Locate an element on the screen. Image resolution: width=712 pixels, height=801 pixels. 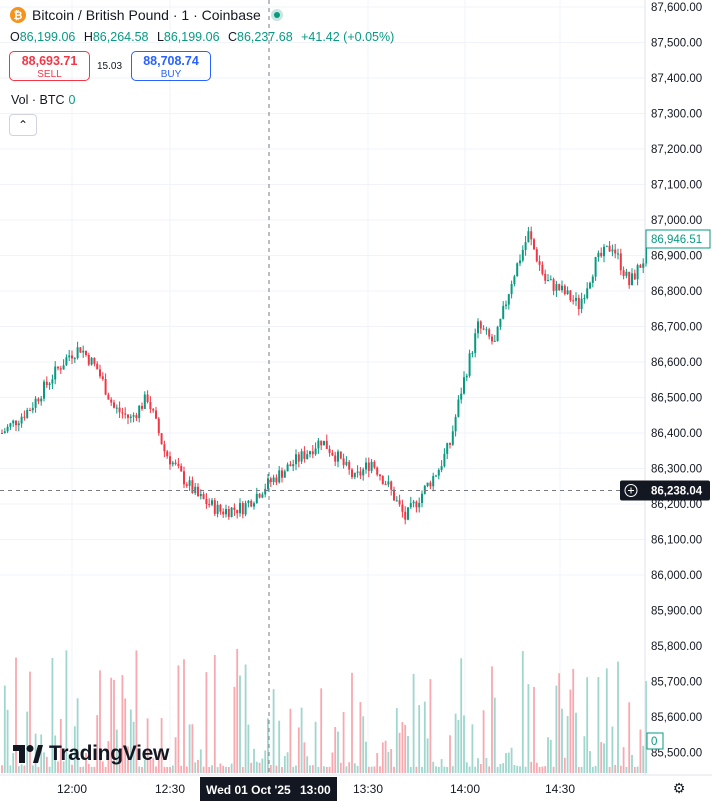
volume-bars is located at coordinates (324, 710).